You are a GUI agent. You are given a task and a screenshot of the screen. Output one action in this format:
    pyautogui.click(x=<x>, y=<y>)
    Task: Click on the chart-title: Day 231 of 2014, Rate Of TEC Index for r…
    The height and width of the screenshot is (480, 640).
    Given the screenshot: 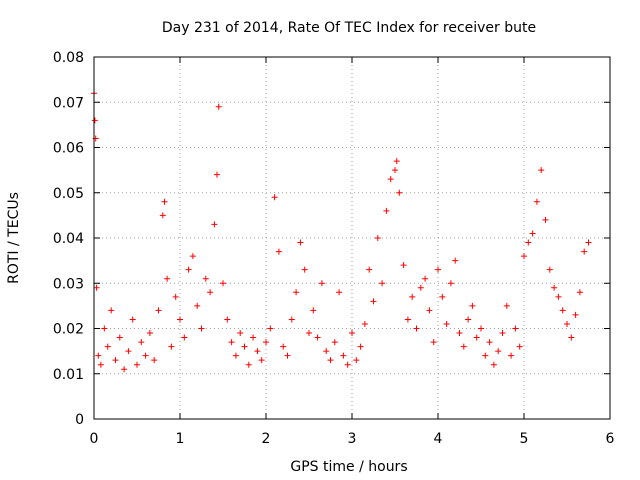 What is the action you would take?
    pyautogui.click(x=349, y=28)
    